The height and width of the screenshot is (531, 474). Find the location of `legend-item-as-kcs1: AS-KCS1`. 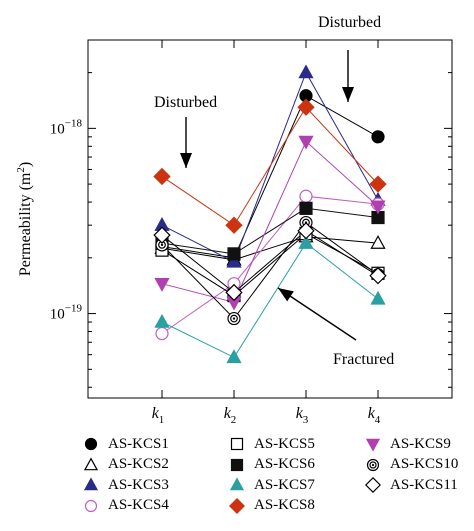

legend-item-as-kcs1: AS-KCS1 is located at coordinates (124, 444).